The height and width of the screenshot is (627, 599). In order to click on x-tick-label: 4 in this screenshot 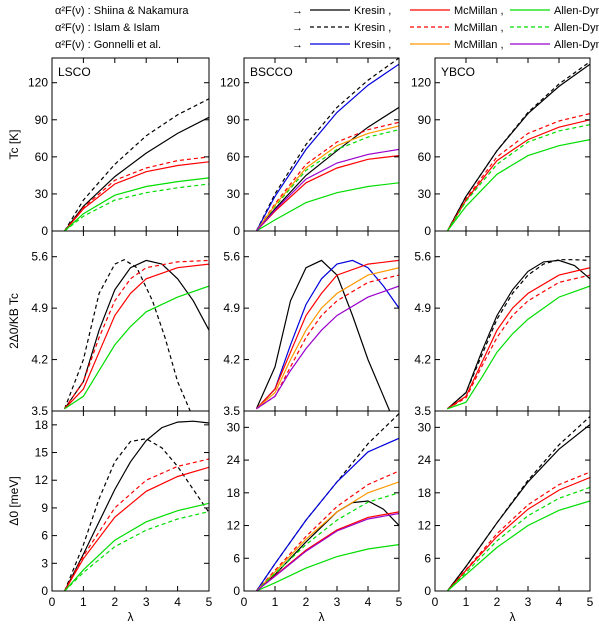, I will do `click(368, 602)`.